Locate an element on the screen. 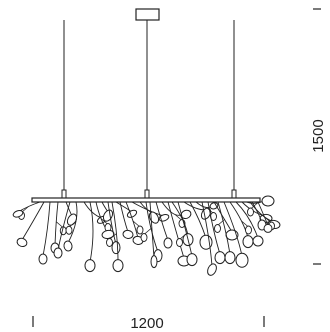  width-dimension-label: 1200 is located at coordinates (146, 323).